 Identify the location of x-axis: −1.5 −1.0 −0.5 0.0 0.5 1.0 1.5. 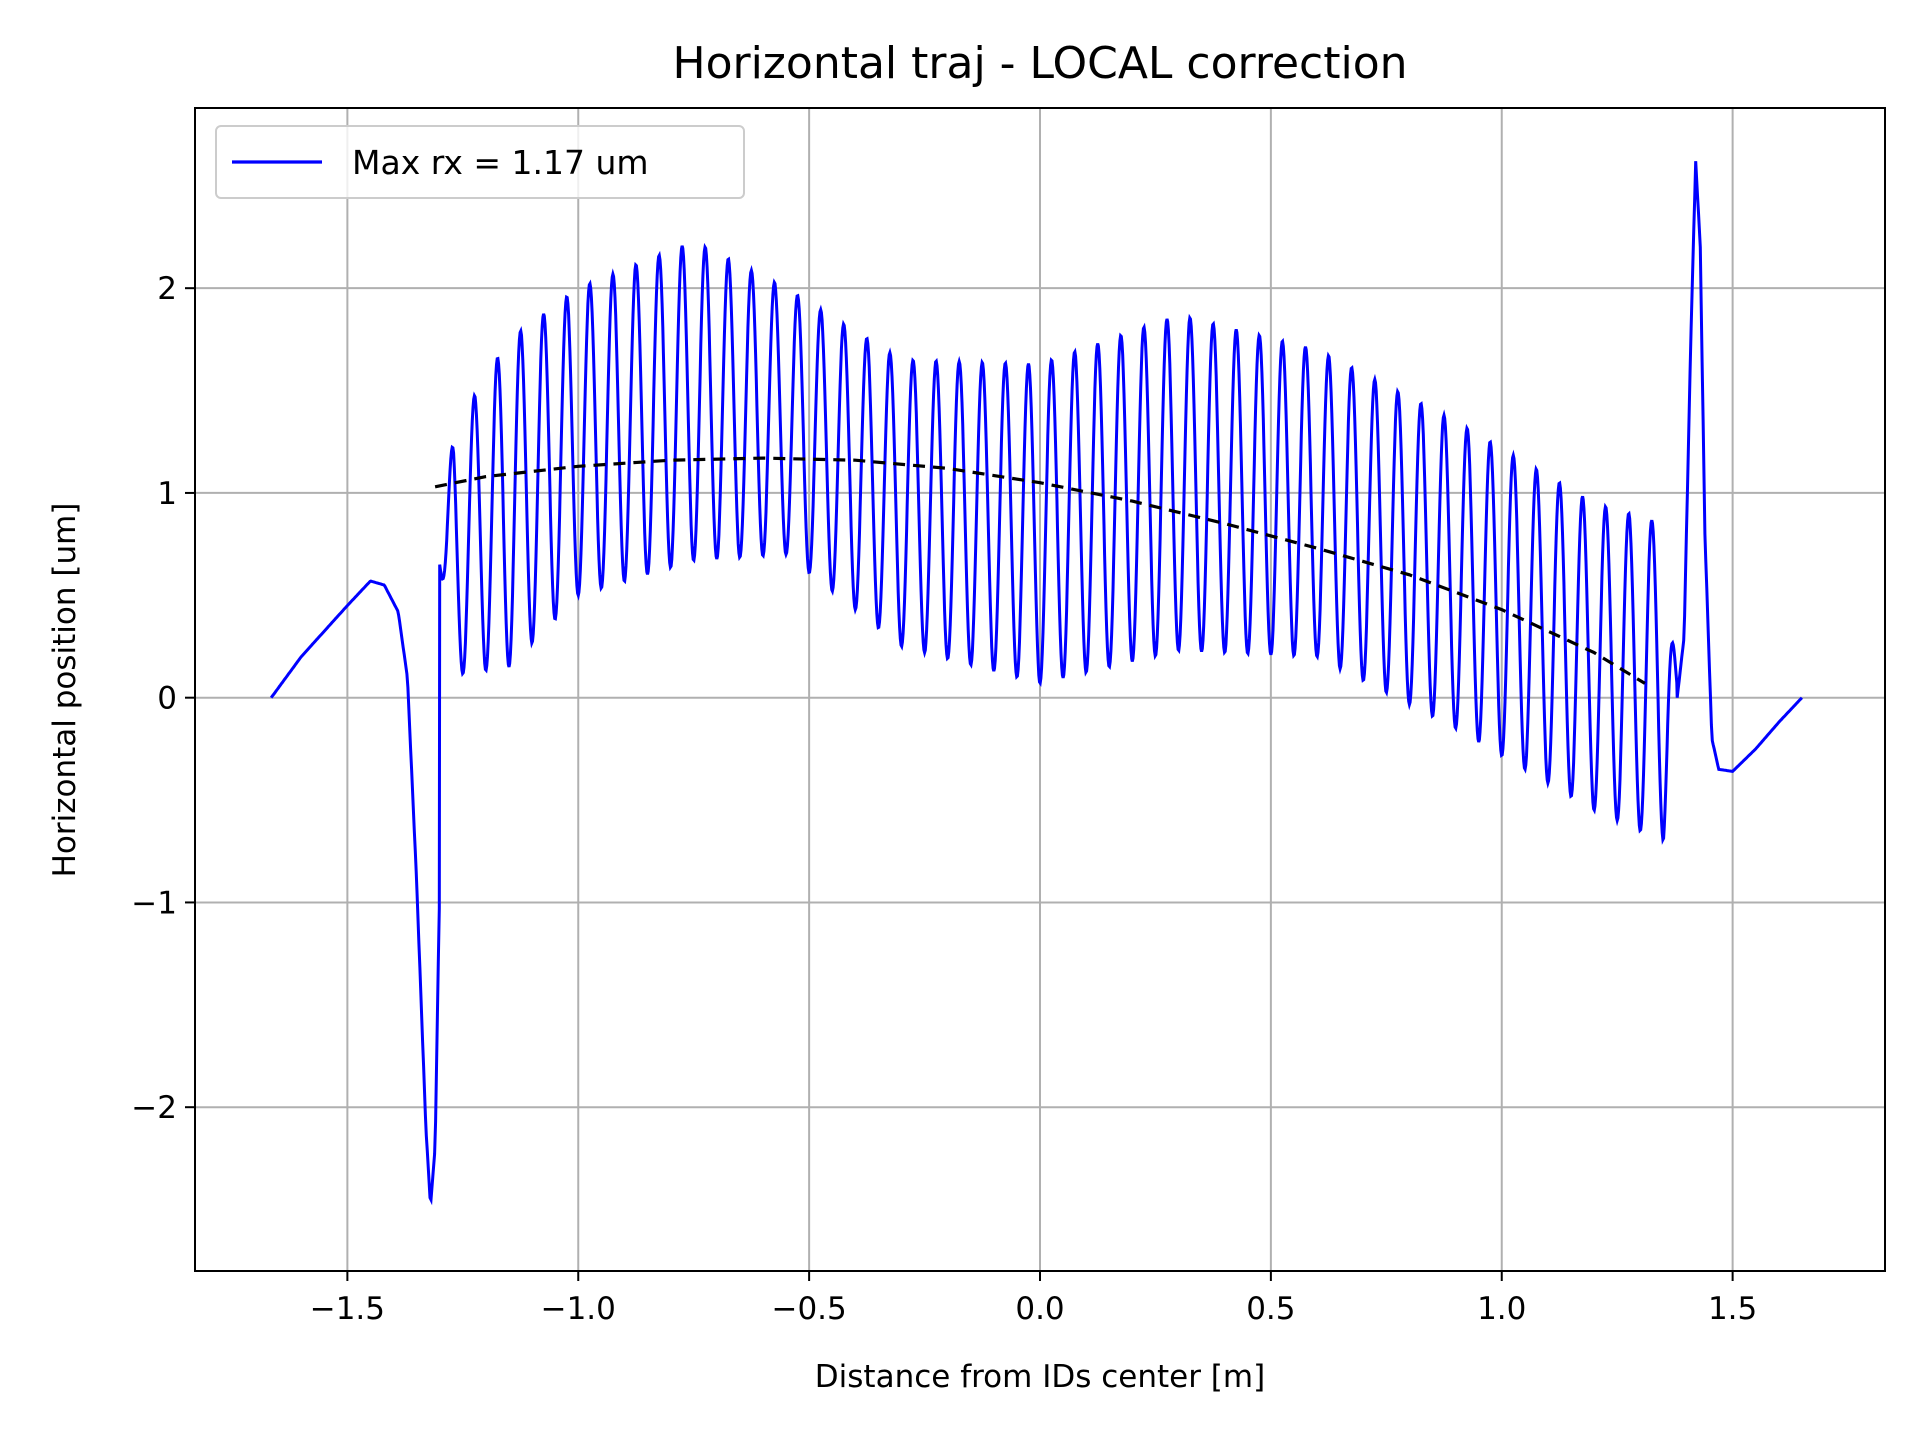
(1033, 1299).